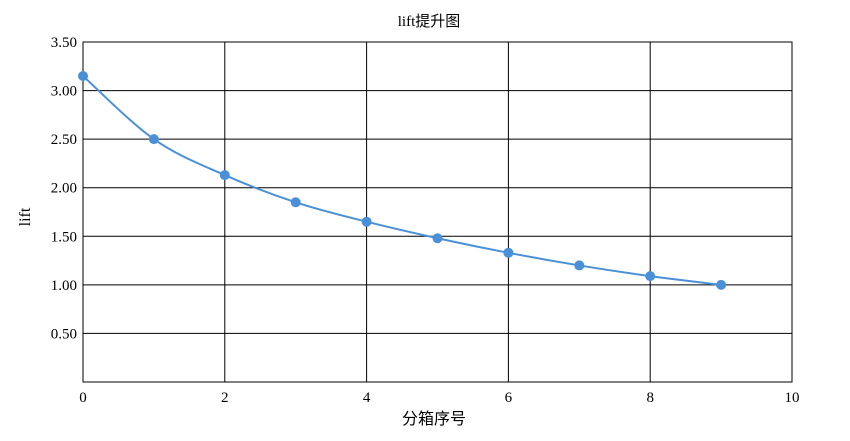 This screenshot has height=441, width=850. What do you see at coordinates (650, 398) in the screenshot?
I see `x-tick-label: 8` at bounding box center [650, 398].